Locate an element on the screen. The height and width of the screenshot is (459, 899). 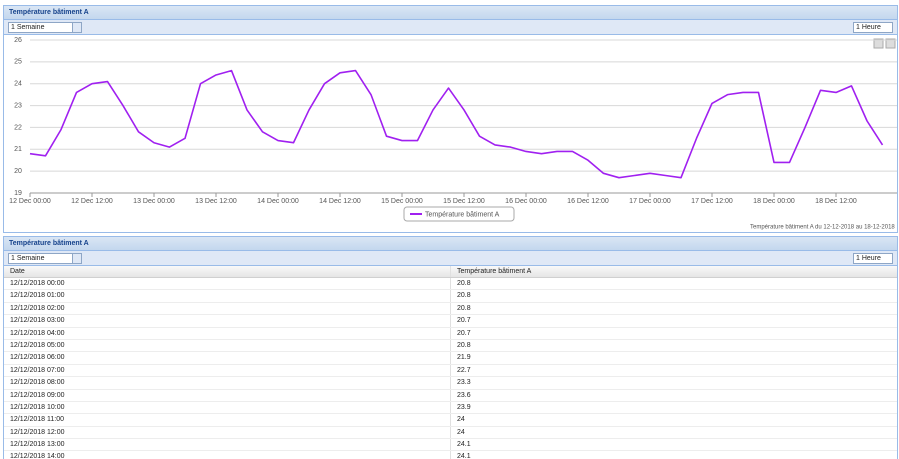
table-row: 12/12/2018 00:00 20.8 is located at coordinates (450, 284).